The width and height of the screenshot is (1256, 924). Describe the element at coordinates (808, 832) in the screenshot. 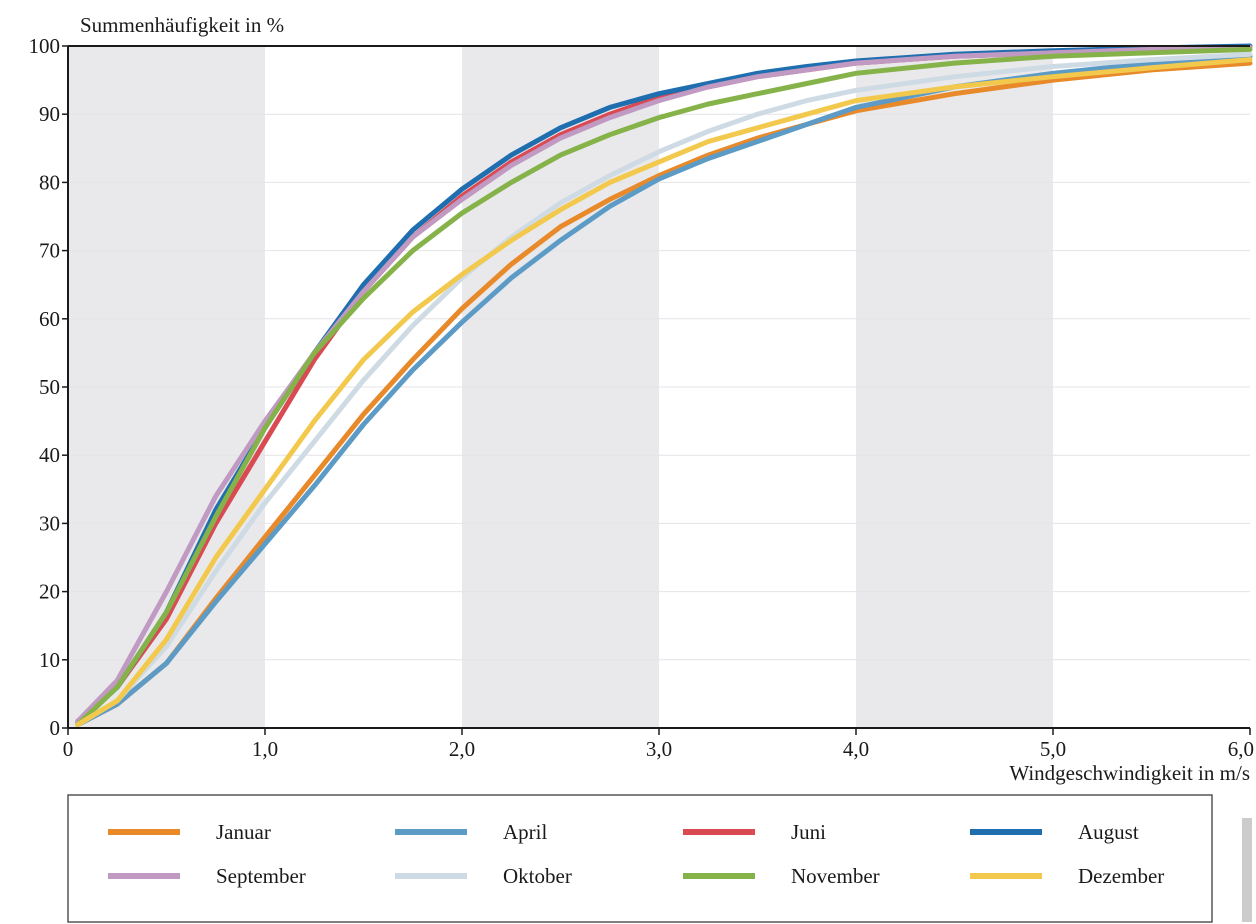

I see `legend-label-juni: Juni` at that location.